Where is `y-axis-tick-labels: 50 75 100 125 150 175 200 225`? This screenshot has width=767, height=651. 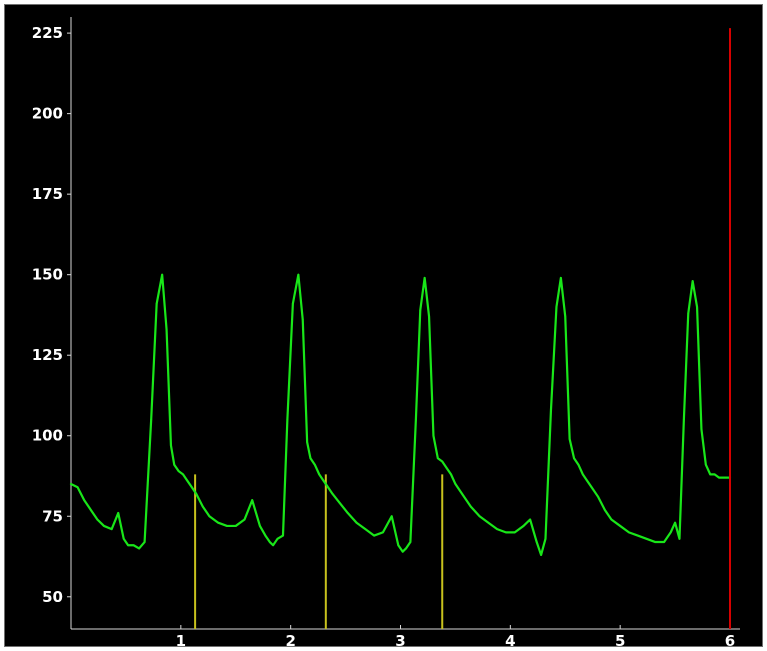
y-axis-tick-labels: 50 75 100 125 150 175 200 225 is located at coordinates (47, 315).